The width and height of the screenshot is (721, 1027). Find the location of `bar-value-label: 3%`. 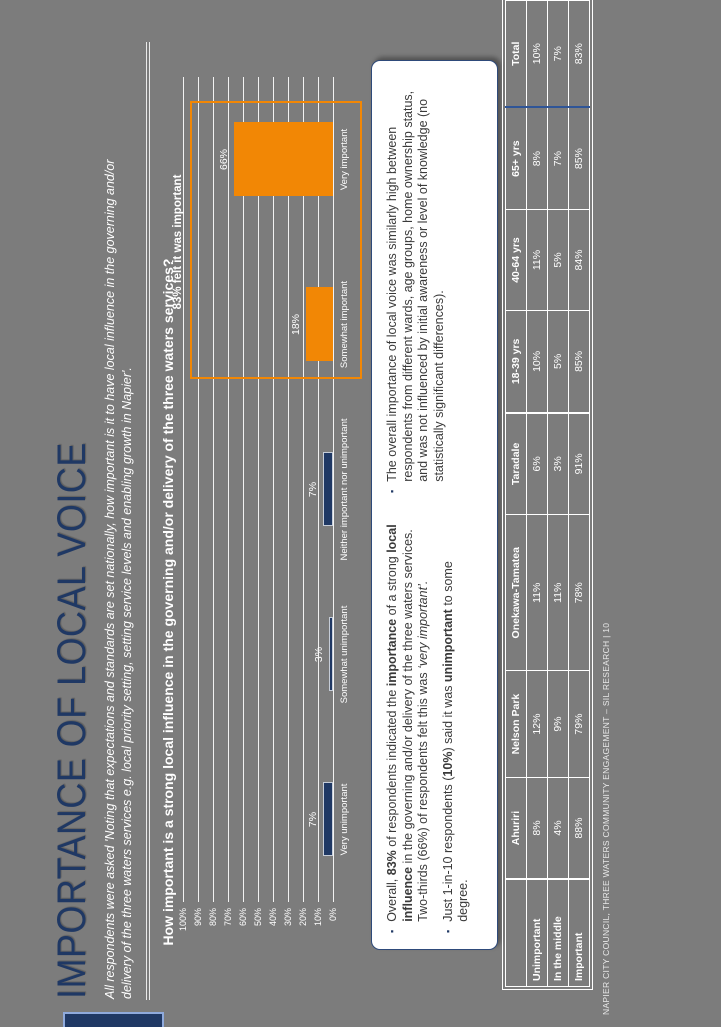

bar-value-label: 3% is located at coordinates (318, 654).